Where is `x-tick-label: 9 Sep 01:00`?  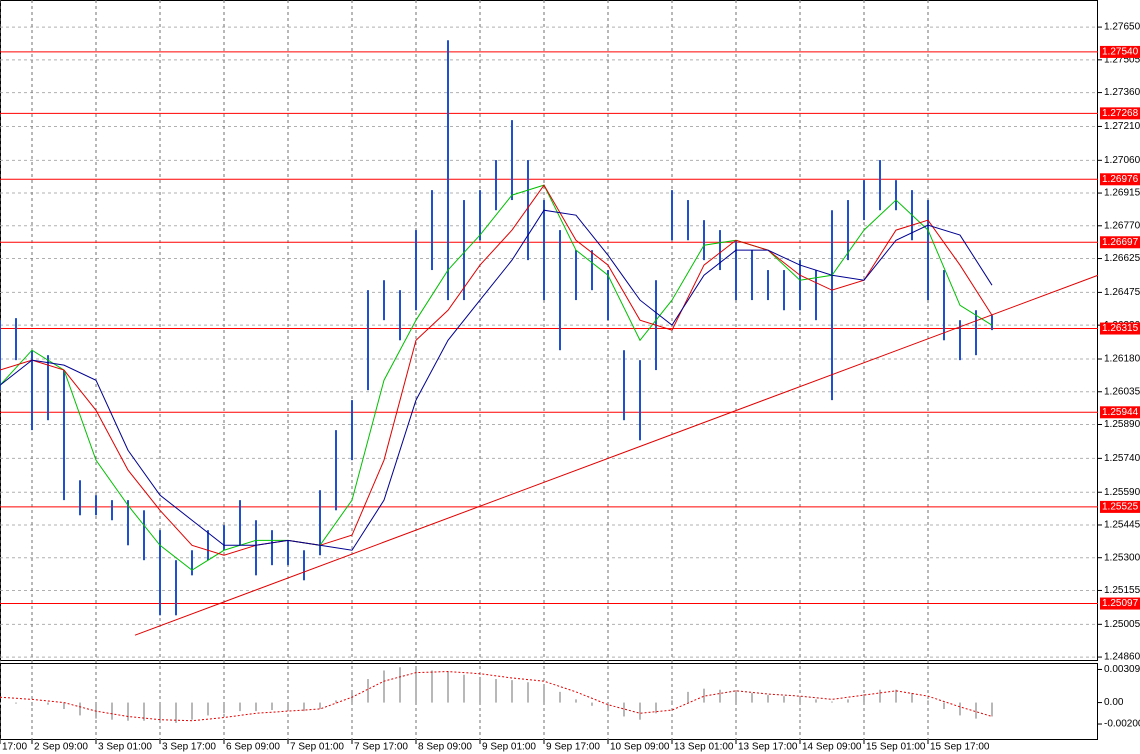
x-tick-label: 9 Sep 01:00 is located at coordinates (509, 747).